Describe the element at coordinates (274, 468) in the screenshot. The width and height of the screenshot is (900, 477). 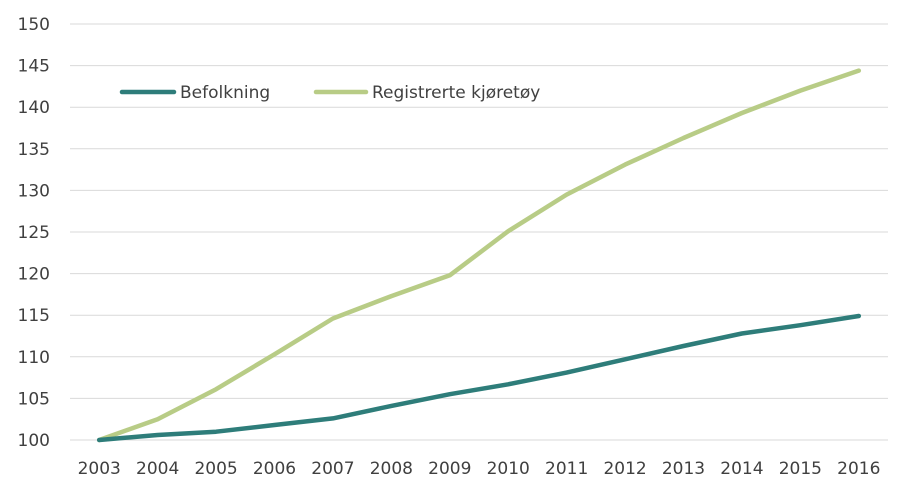
I see `x-tick-label: 2006` at that location.